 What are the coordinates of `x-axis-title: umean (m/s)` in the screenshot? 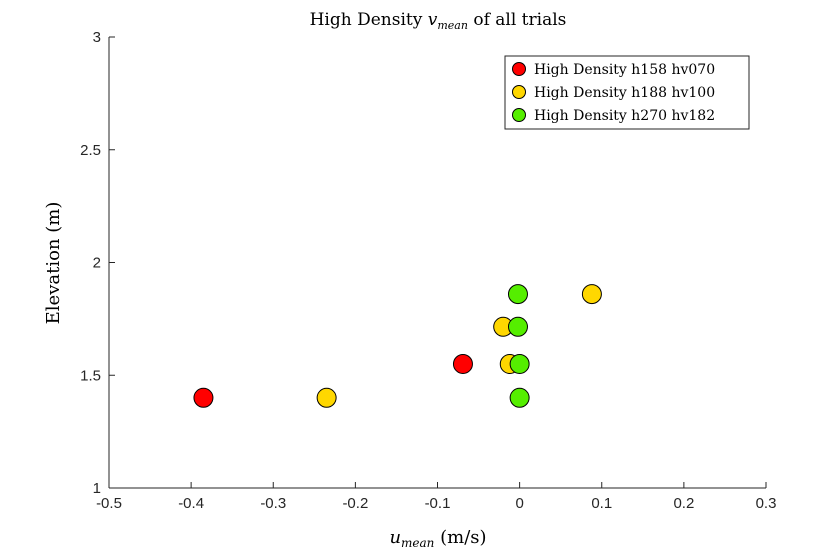 It's located at (437, 538).